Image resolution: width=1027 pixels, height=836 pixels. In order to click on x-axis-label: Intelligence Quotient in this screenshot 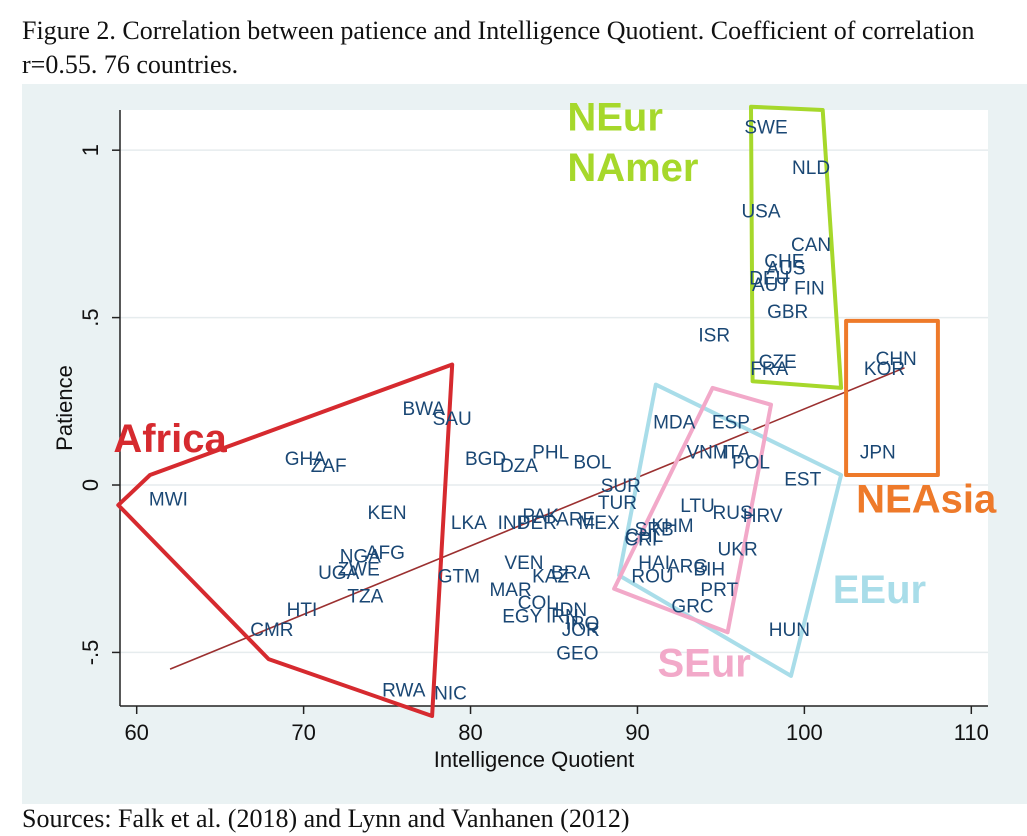, I will do `click(534, 759)`.